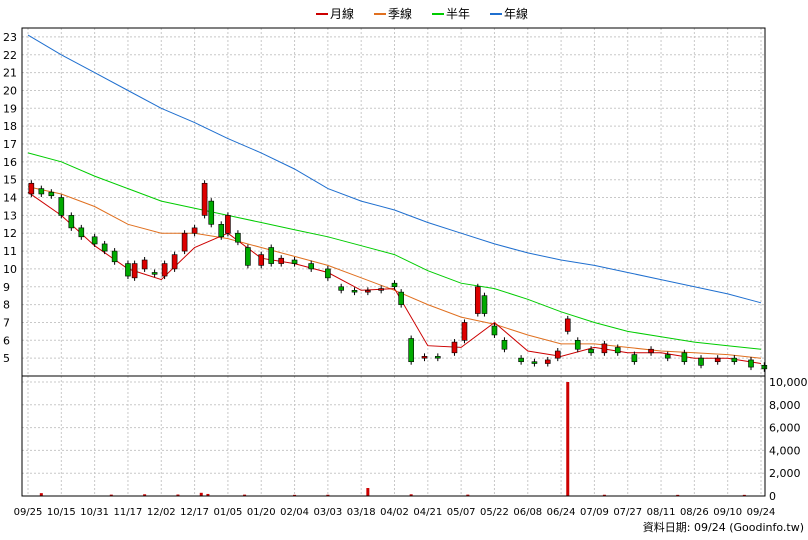  Describe the element at coordinates (785, 405) in the screenshot. I see `volume-tick-label: 8,000` at that location.